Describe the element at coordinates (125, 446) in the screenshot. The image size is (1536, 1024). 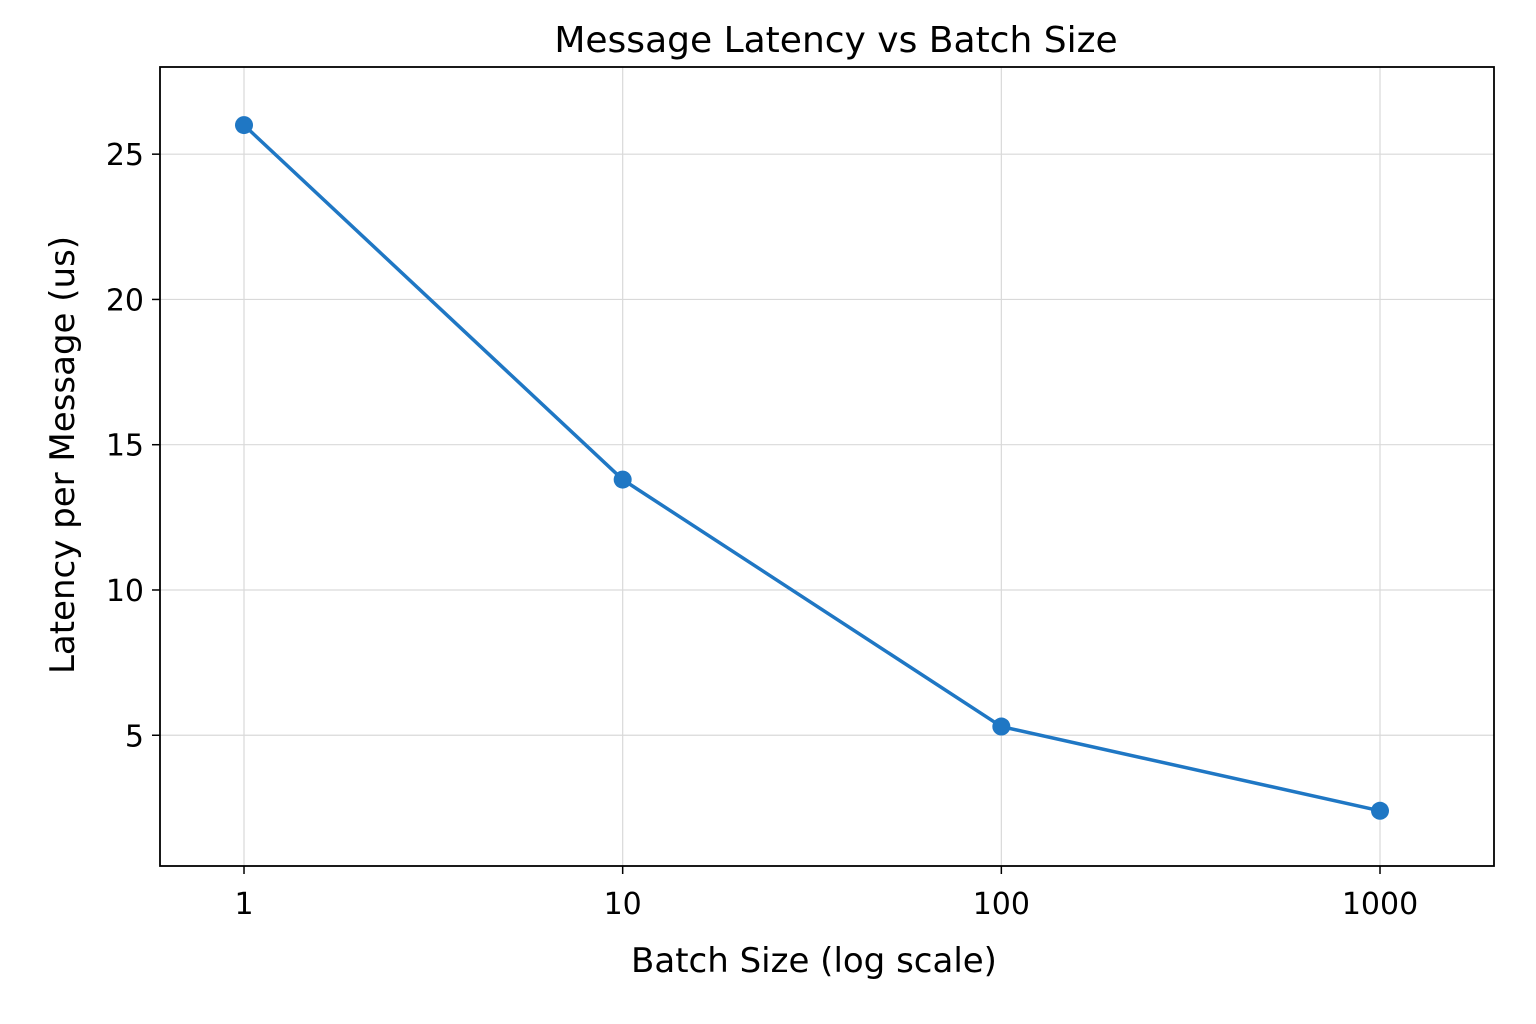
I see `y-tick-label: 15` at that location.